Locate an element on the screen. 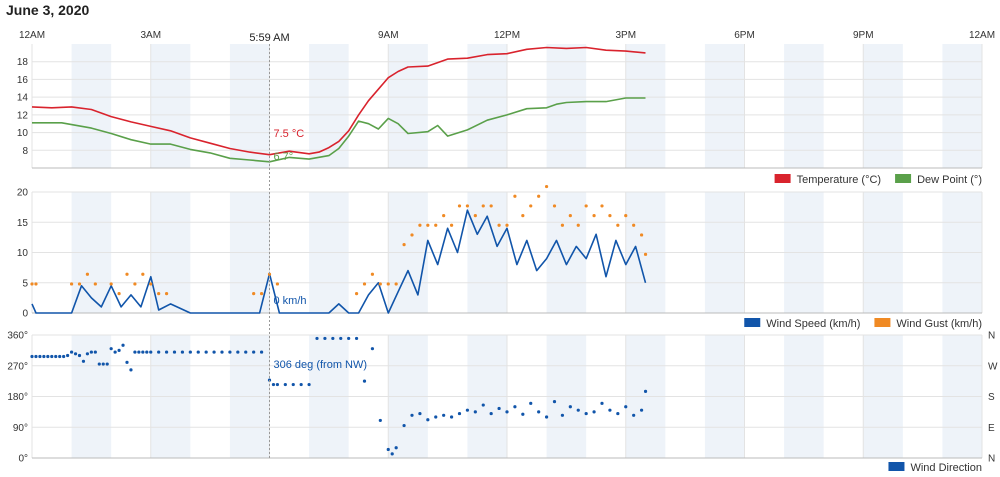  compass-tick-label: S is located at coordinates (991, 397).